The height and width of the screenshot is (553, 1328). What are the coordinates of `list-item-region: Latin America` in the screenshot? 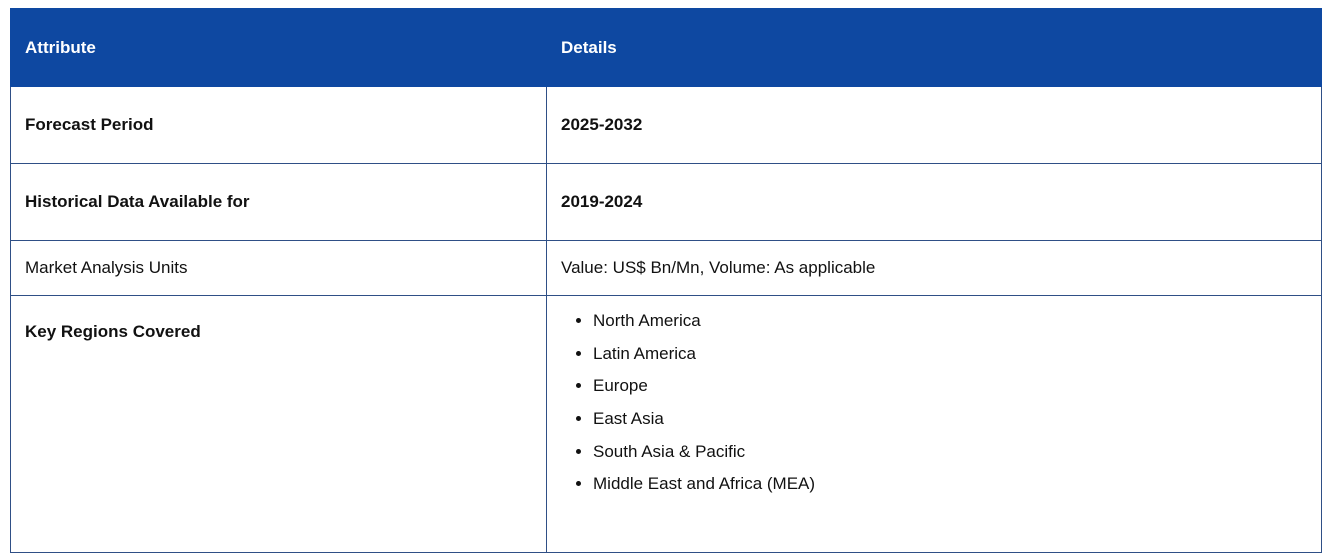 It's located at (950, 353).